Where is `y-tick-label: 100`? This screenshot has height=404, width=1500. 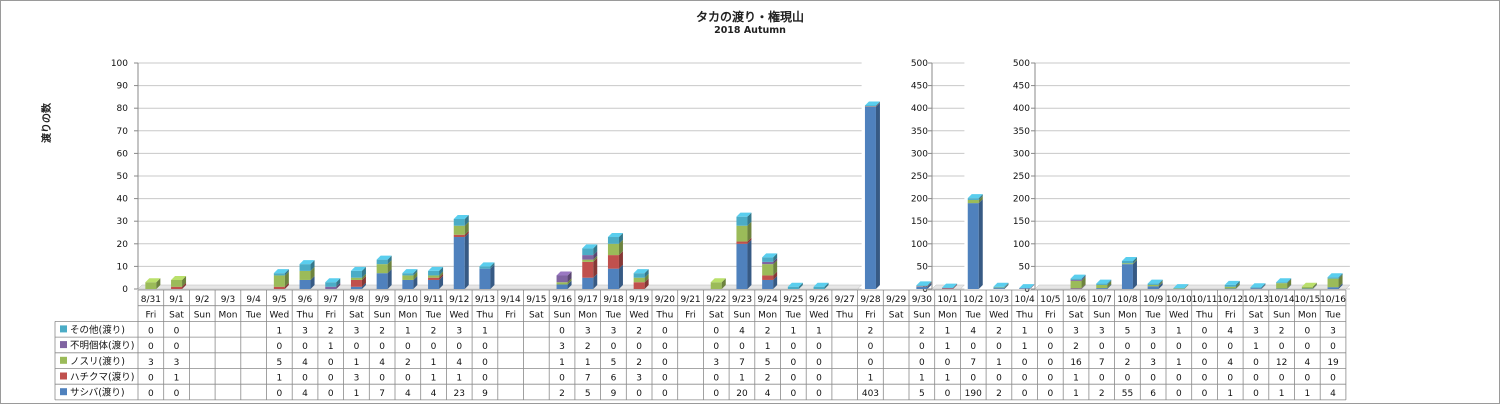
y-tick-label: 100 is located at coordinates (919, 245).